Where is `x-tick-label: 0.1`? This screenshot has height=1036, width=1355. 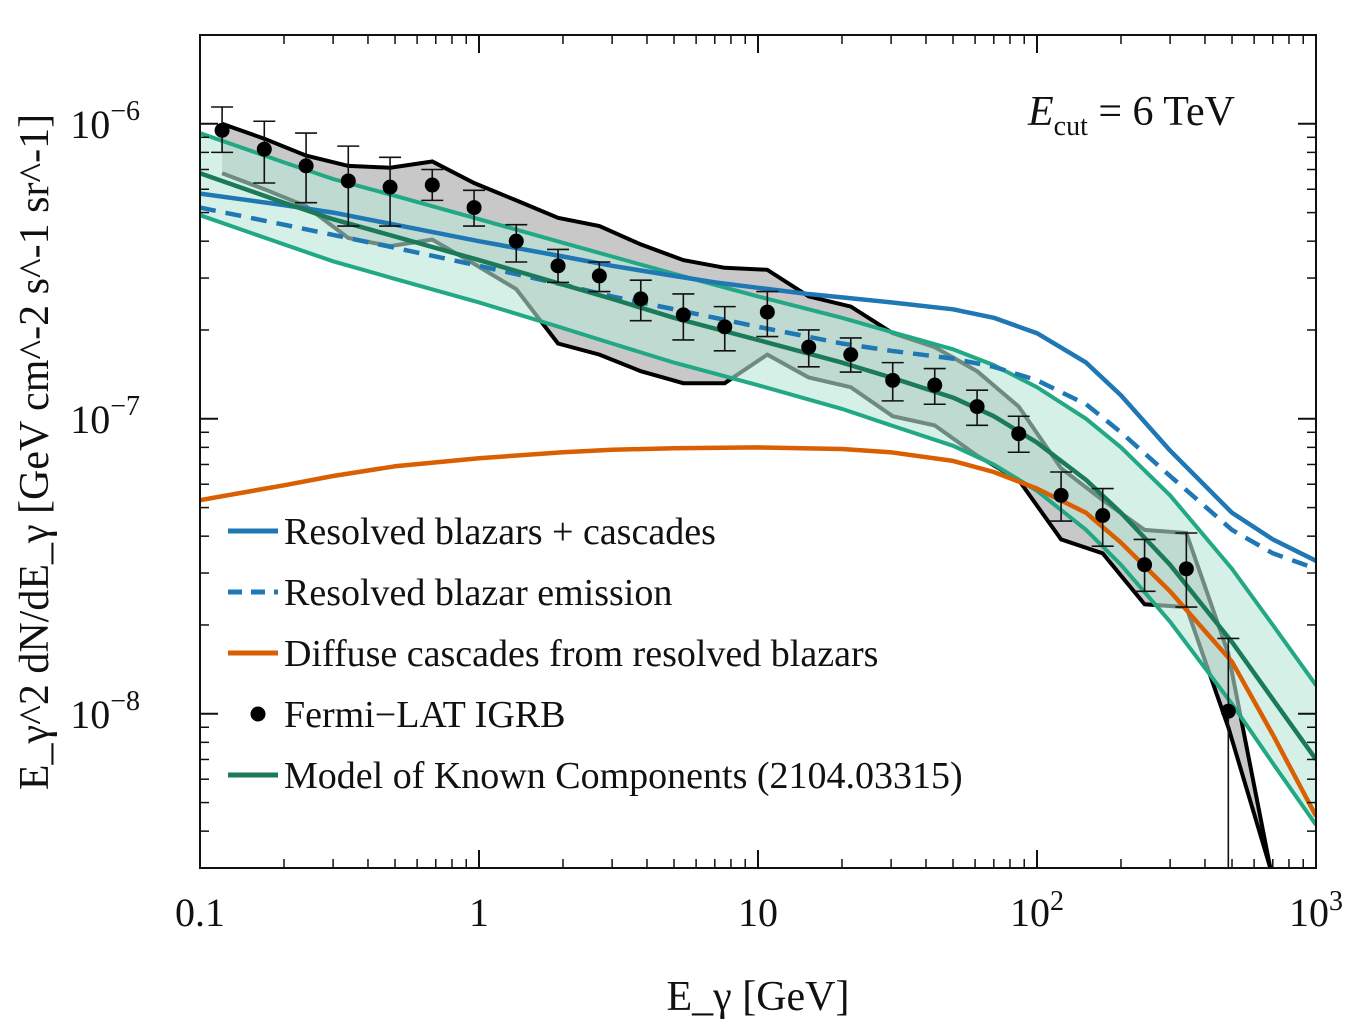
x-tick-label: 0.1 is located at coordinates (200, 912).